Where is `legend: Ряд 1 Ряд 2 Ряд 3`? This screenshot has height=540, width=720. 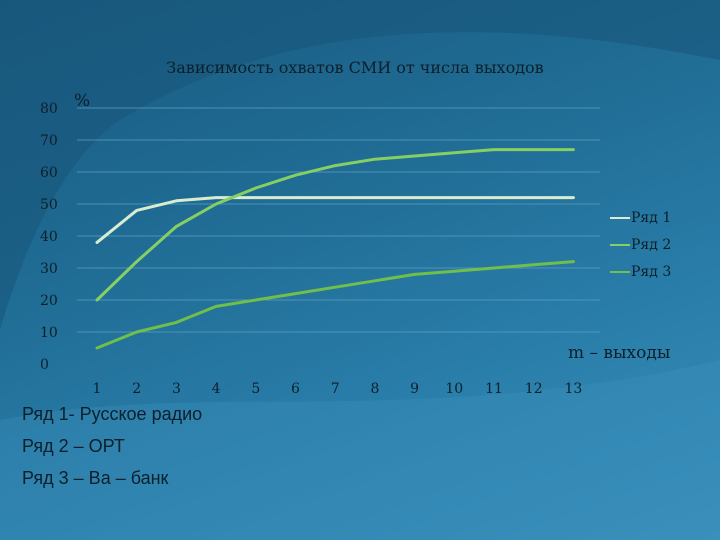 legend: Ряд 1 Ряд 2 Ряд 3 is located at coordinates (640, 245).